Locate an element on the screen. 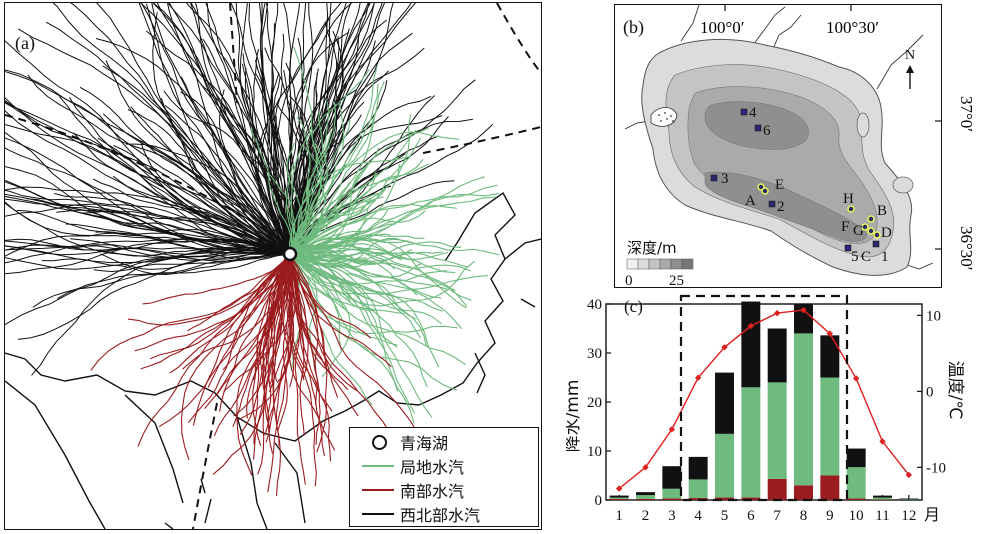 The width and height of the screenshot is (996, 534). island is located at coordinates (903, 185).